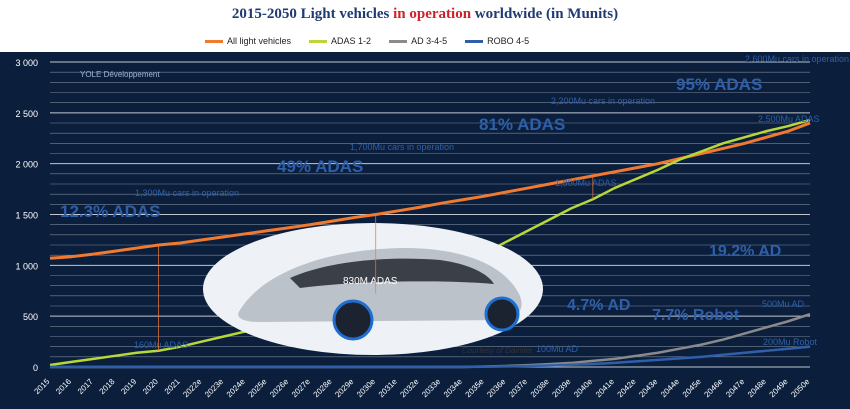 The image size is (850, 409). Describe the element at coordinates (402, 147) in the screenshot. I see `annotation-cars-2030: 1,700Mu cars in operation` at that location.